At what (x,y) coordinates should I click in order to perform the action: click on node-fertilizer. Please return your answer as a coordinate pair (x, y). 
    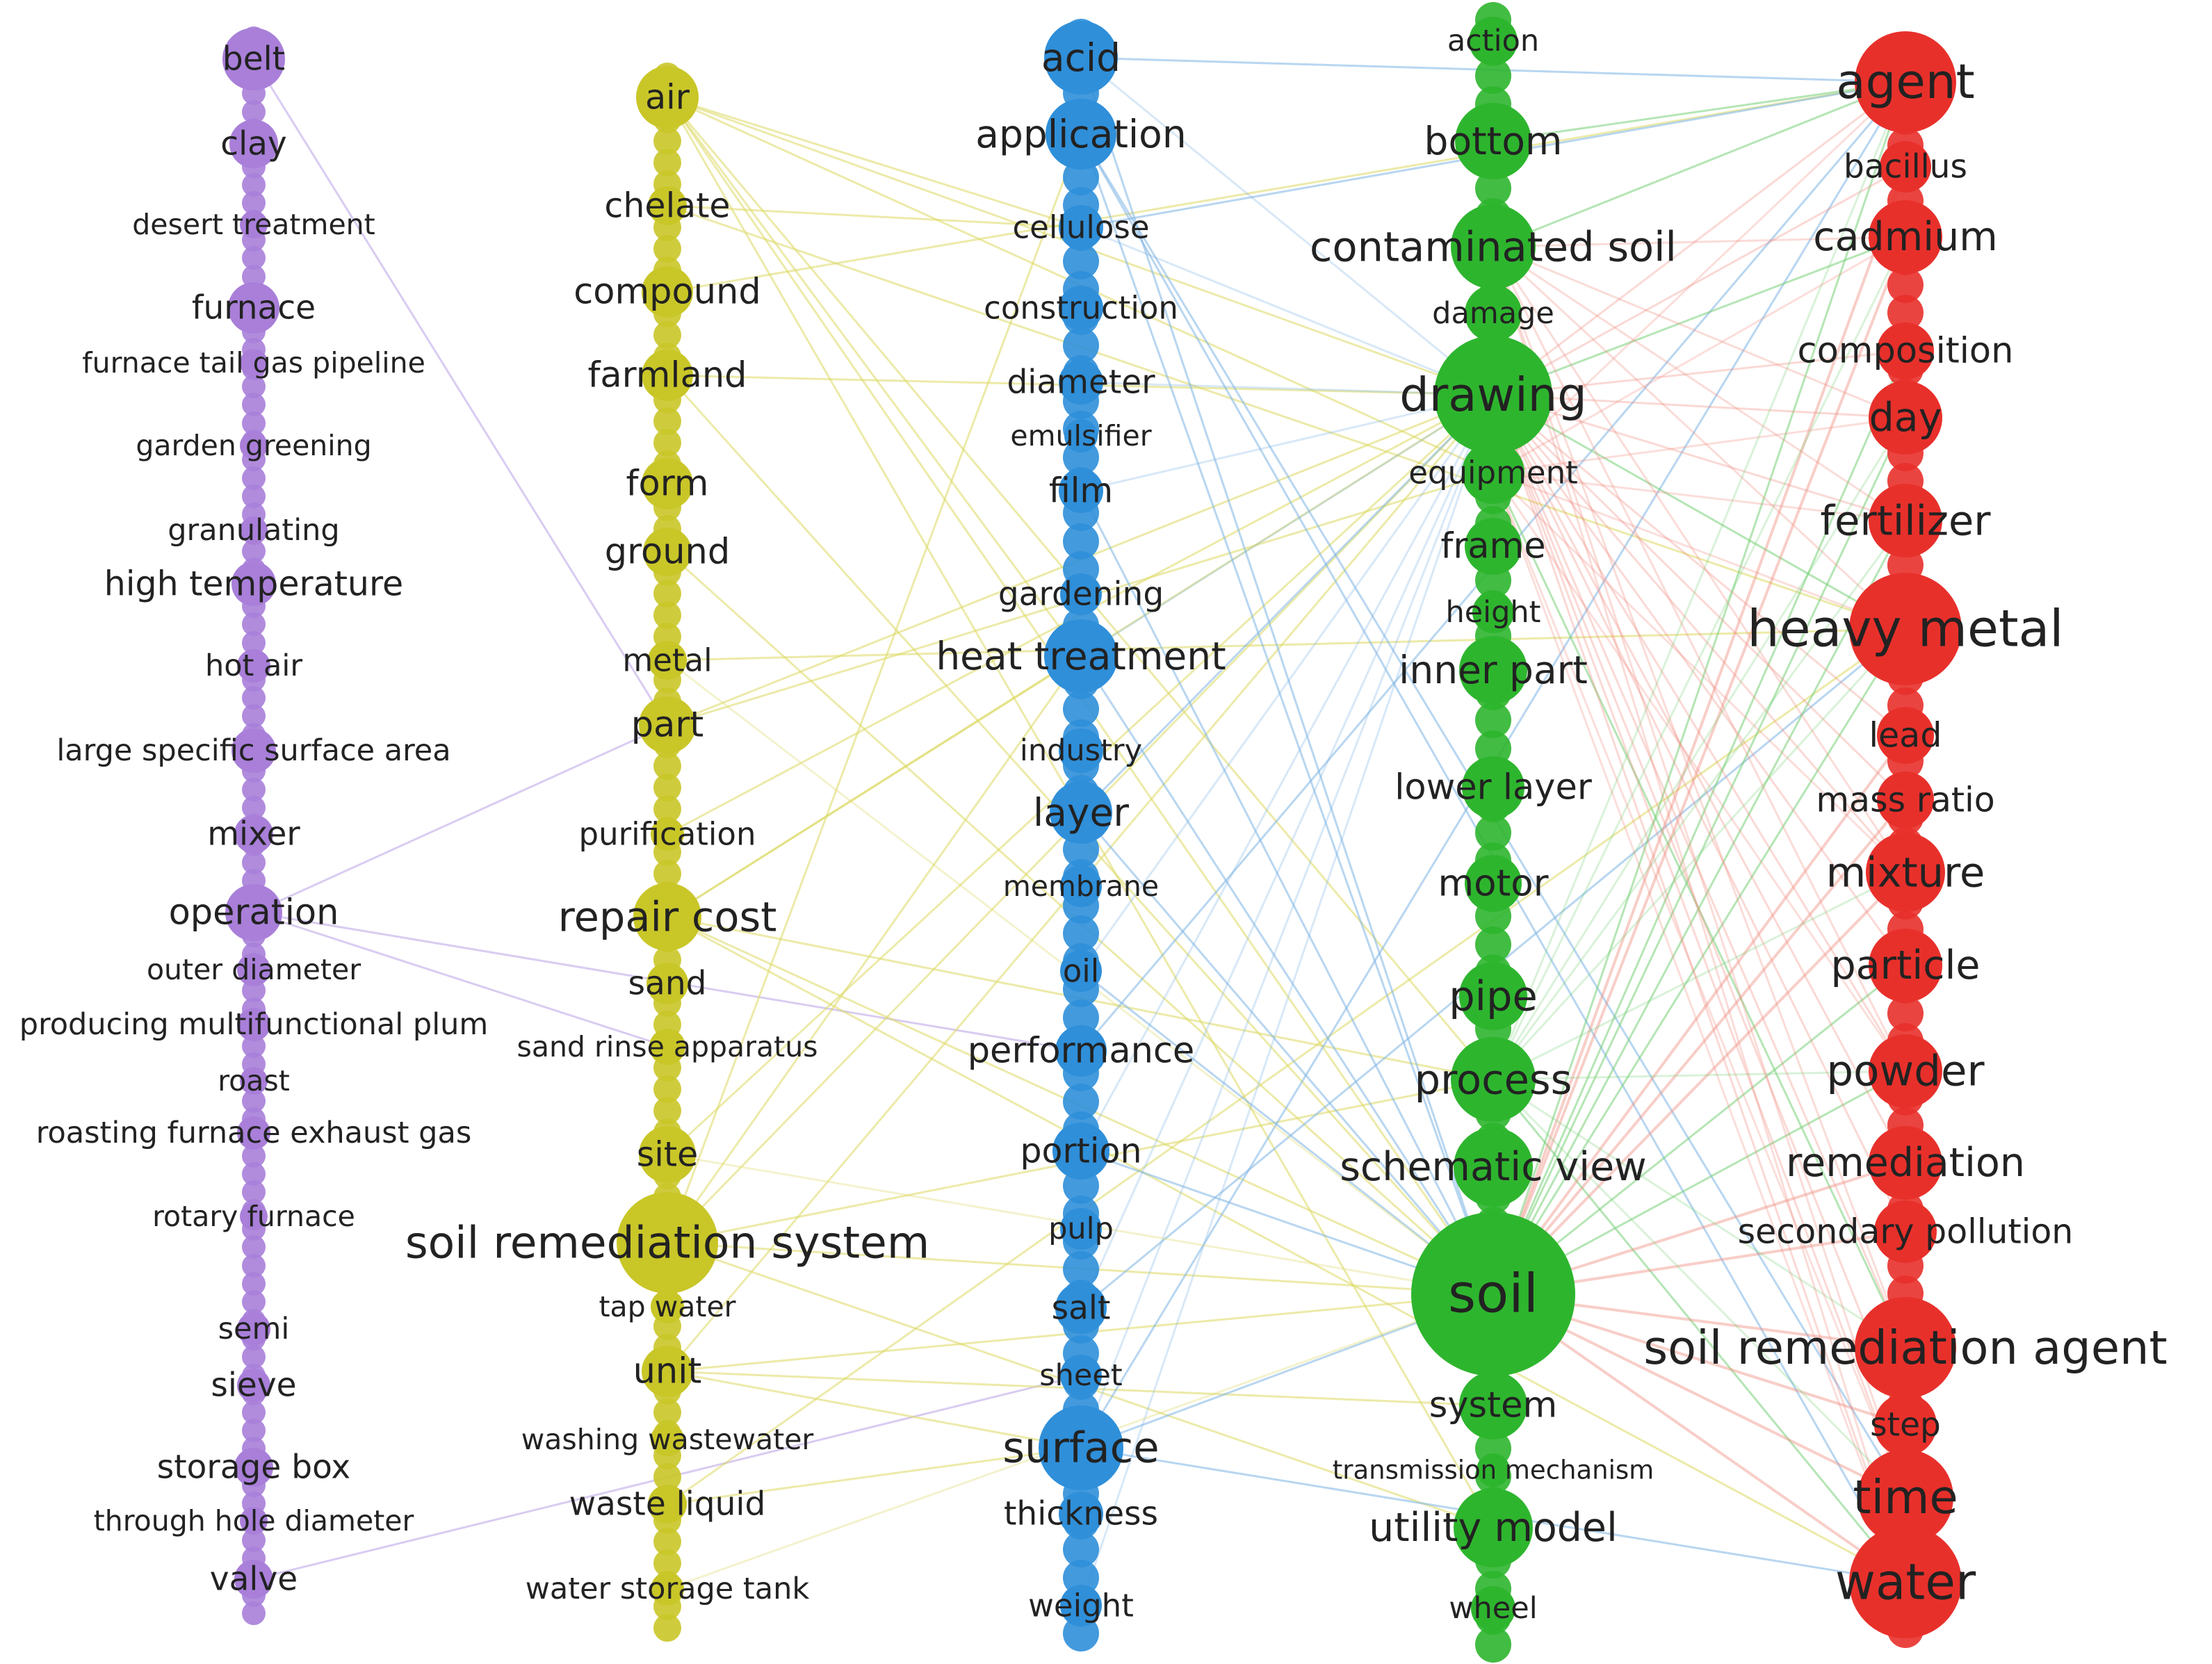
    Looking at the image, I should click on (1905, 520).